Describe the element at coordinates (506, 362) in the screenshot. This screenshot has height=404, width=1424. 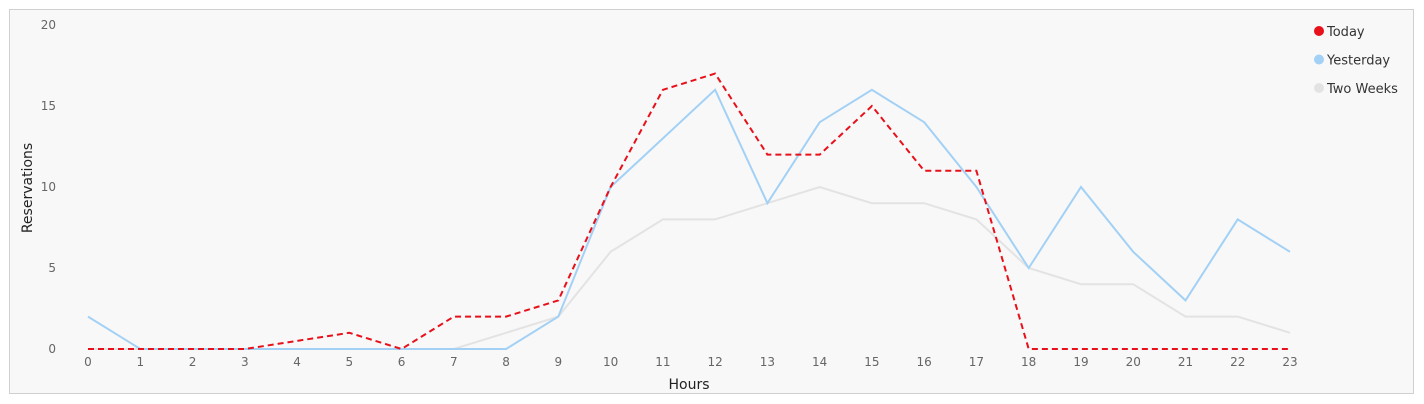
I see `x-tick-label: 8` at that location.